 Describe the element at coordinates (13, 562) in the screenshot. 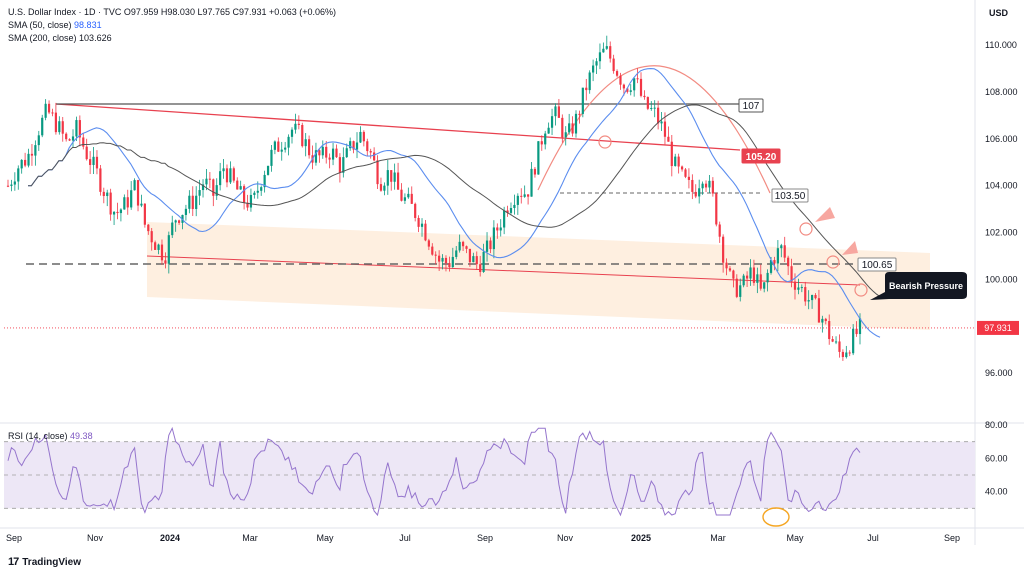

I see `tradingview-logo-icon: 17` at that location.